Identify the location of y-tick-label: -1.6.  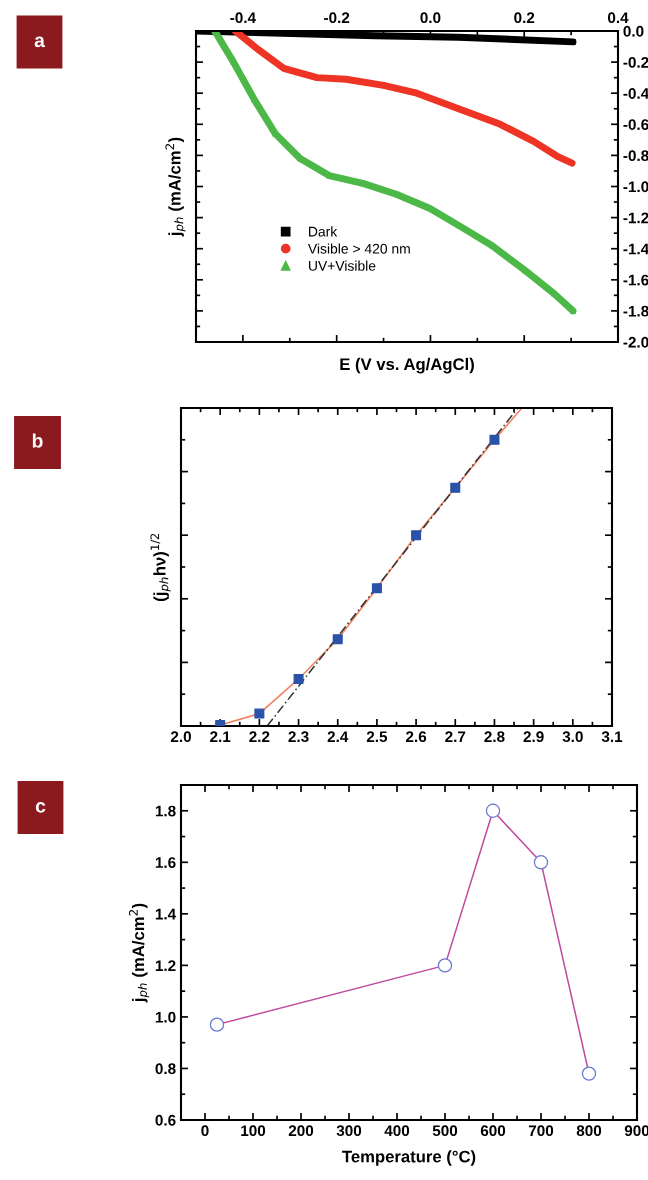
(635, 280).